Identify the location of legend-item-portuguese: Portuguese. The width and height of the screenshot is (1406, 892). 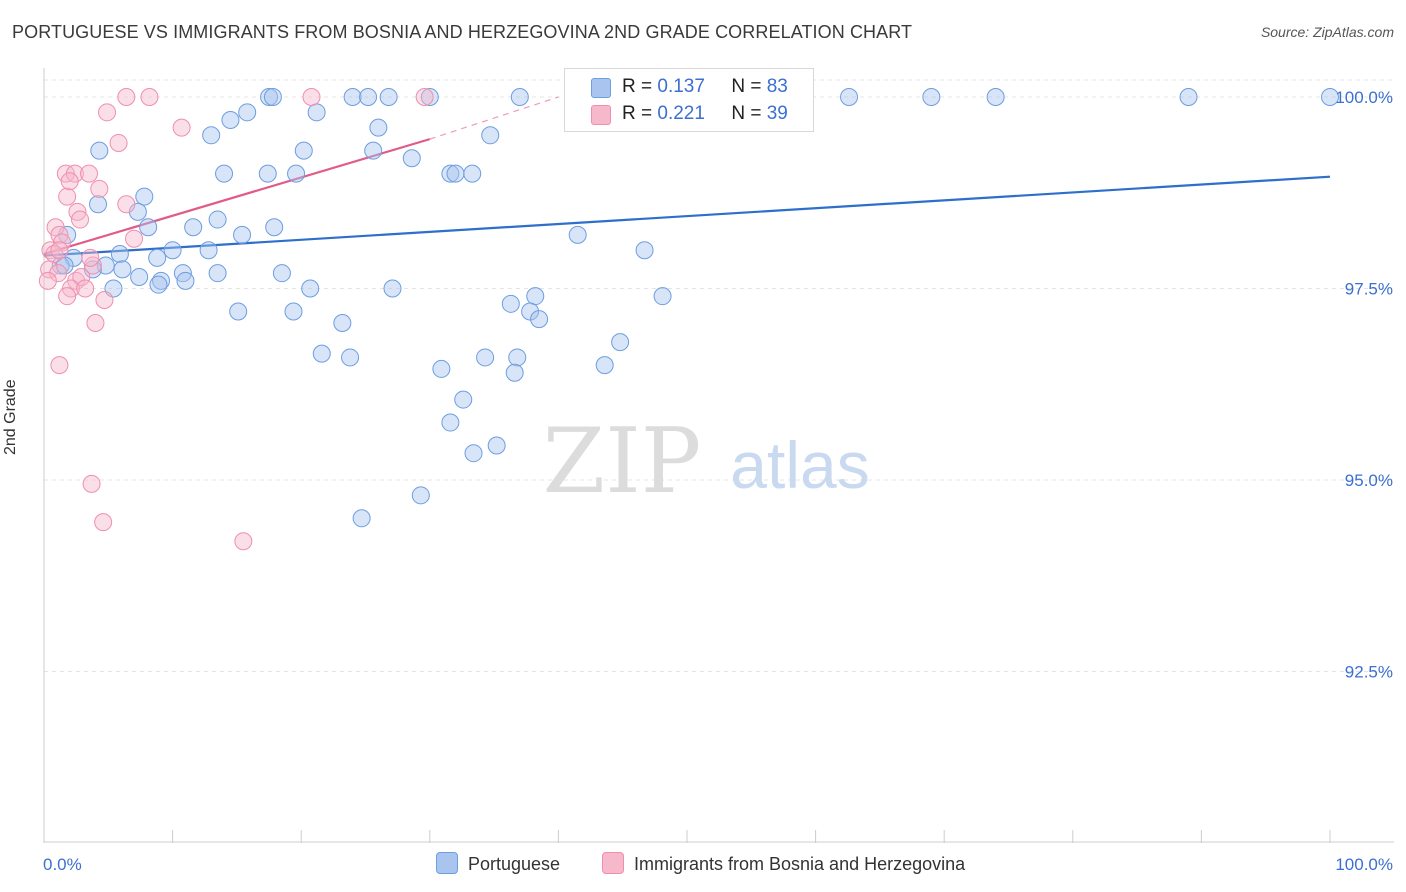
(498, 863).